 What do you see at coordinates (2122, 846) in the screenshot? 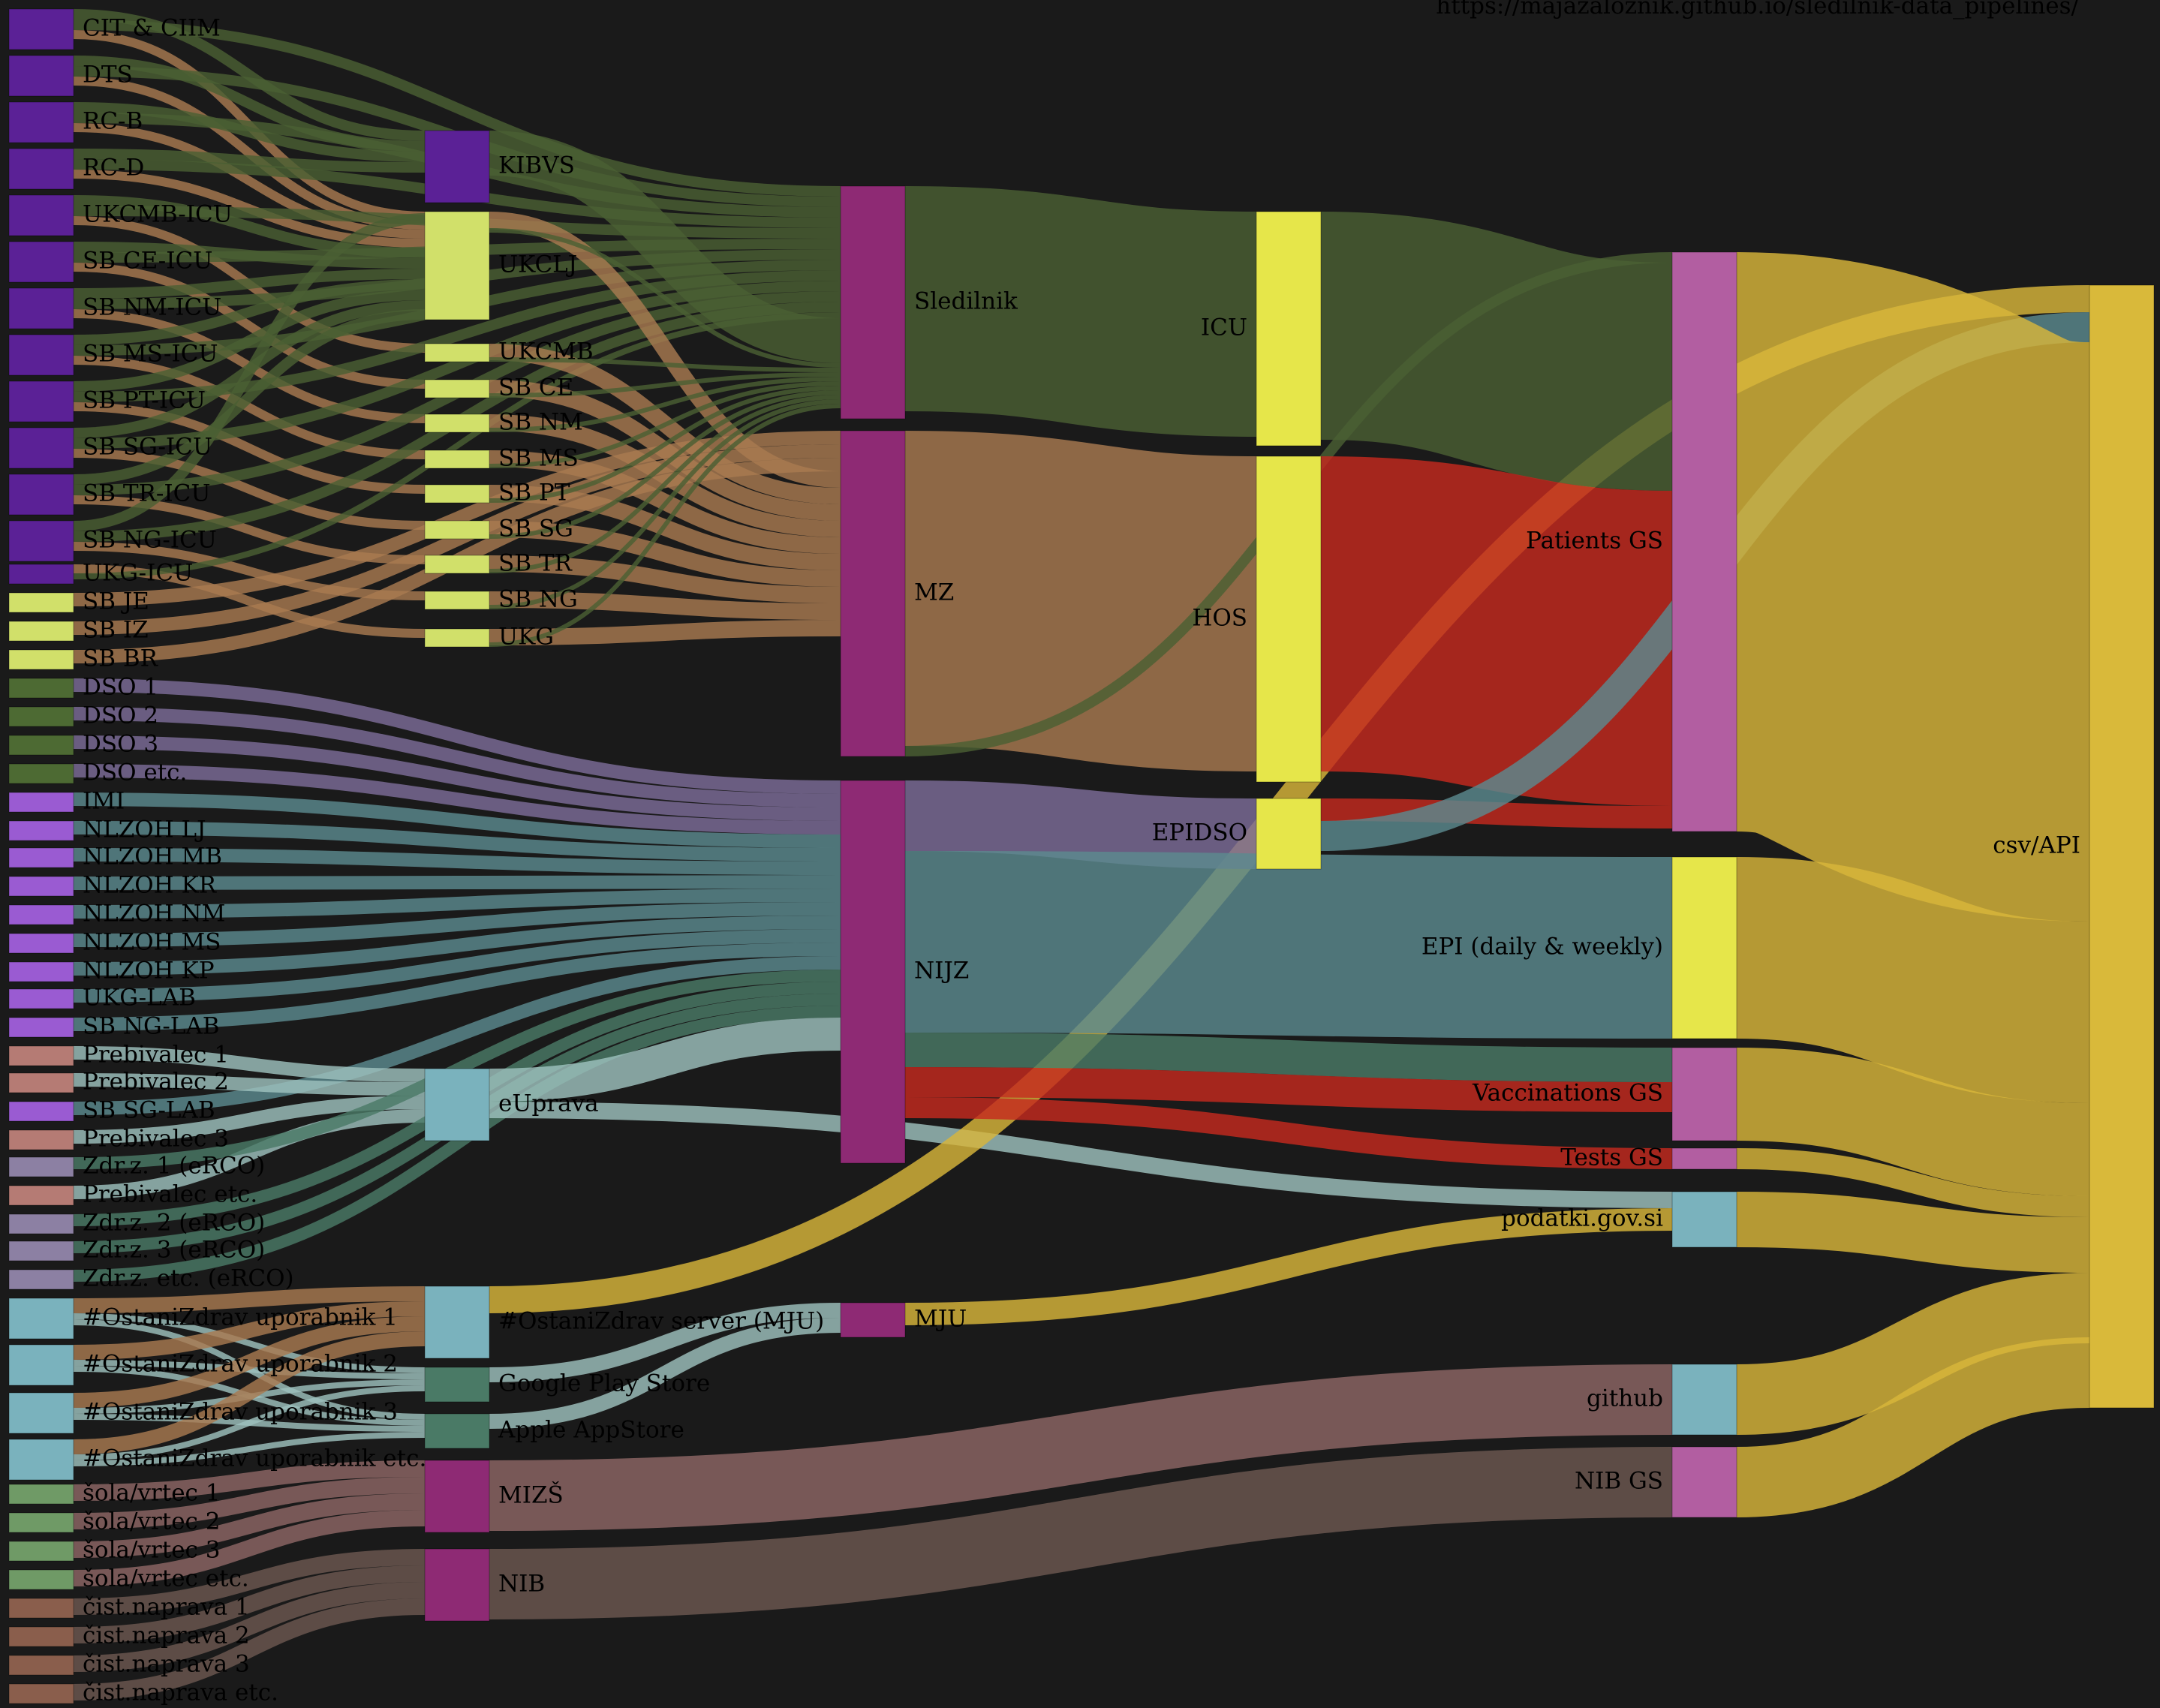
I see `node-rect-csv` at bounding box center [2122, 846].